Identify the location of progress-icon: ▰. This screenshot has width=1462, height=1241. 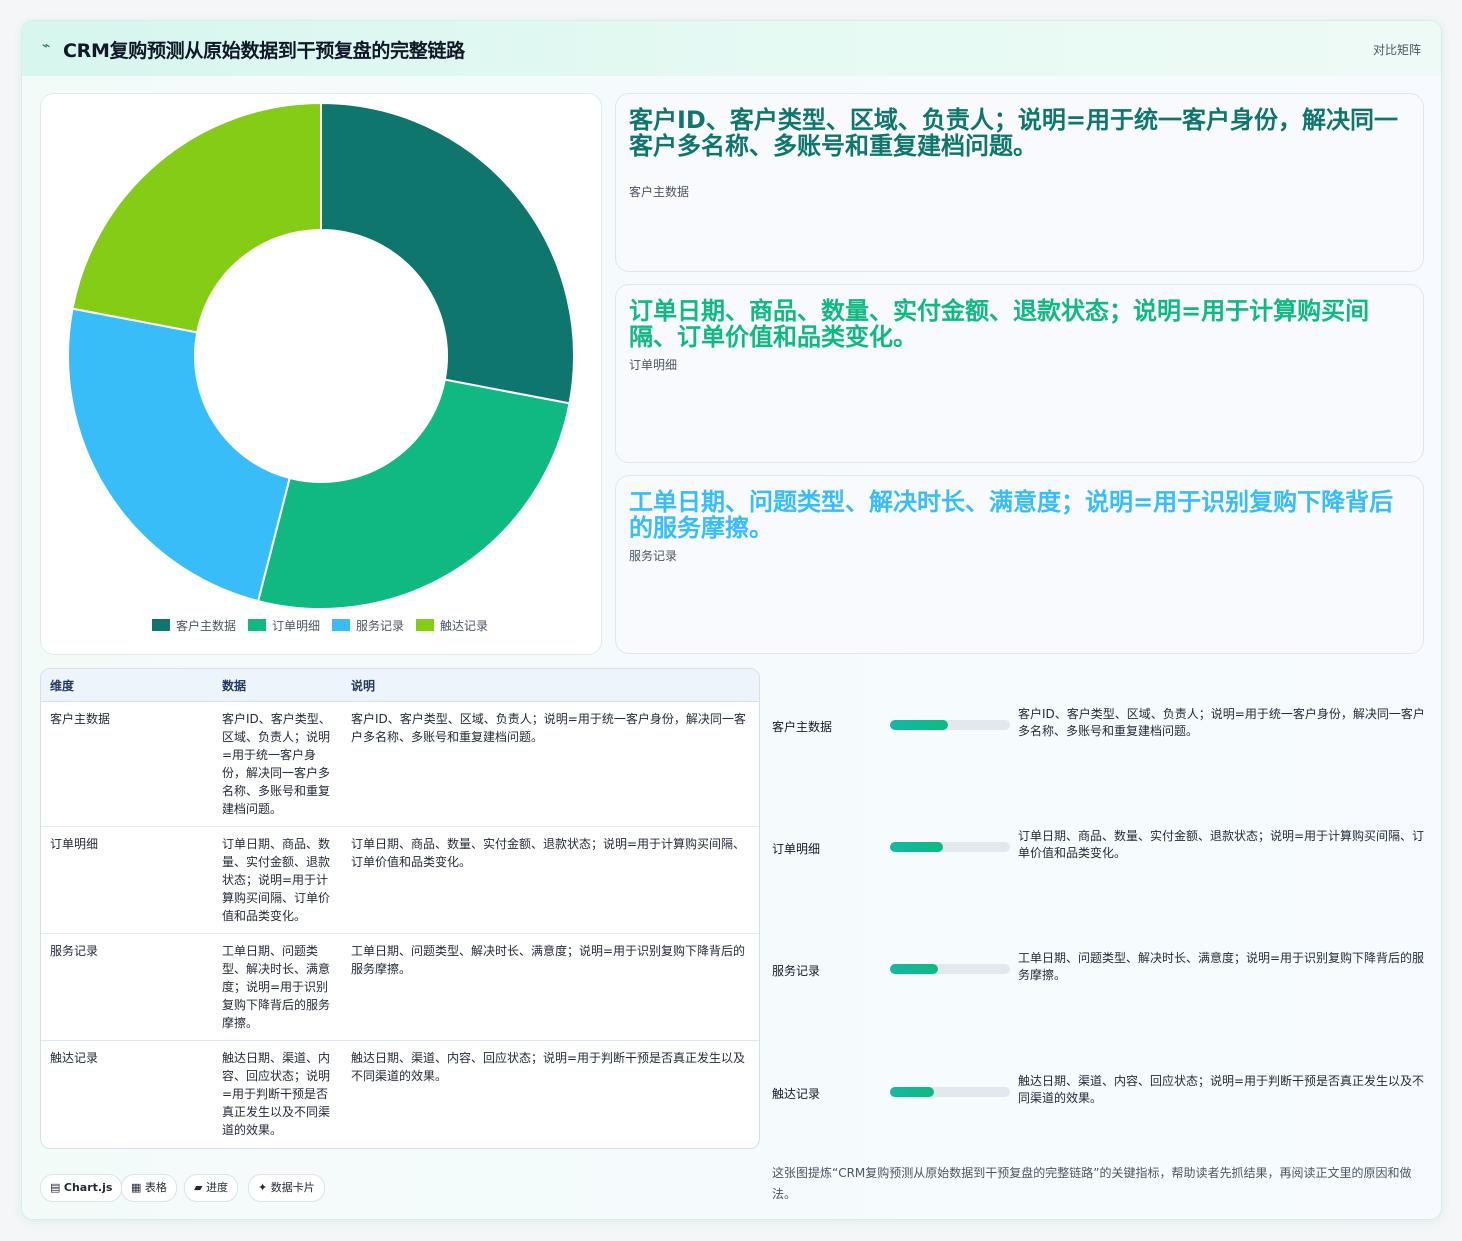
(198, 1187).